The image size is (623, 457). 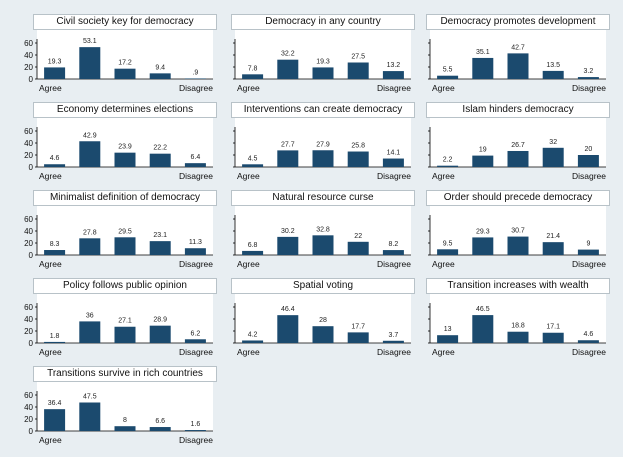 What do you see at coordinates (125, 198) in the screenshot?
I see `panel-title: Minimalist definition of democracy` at bounding box center [125, 198].